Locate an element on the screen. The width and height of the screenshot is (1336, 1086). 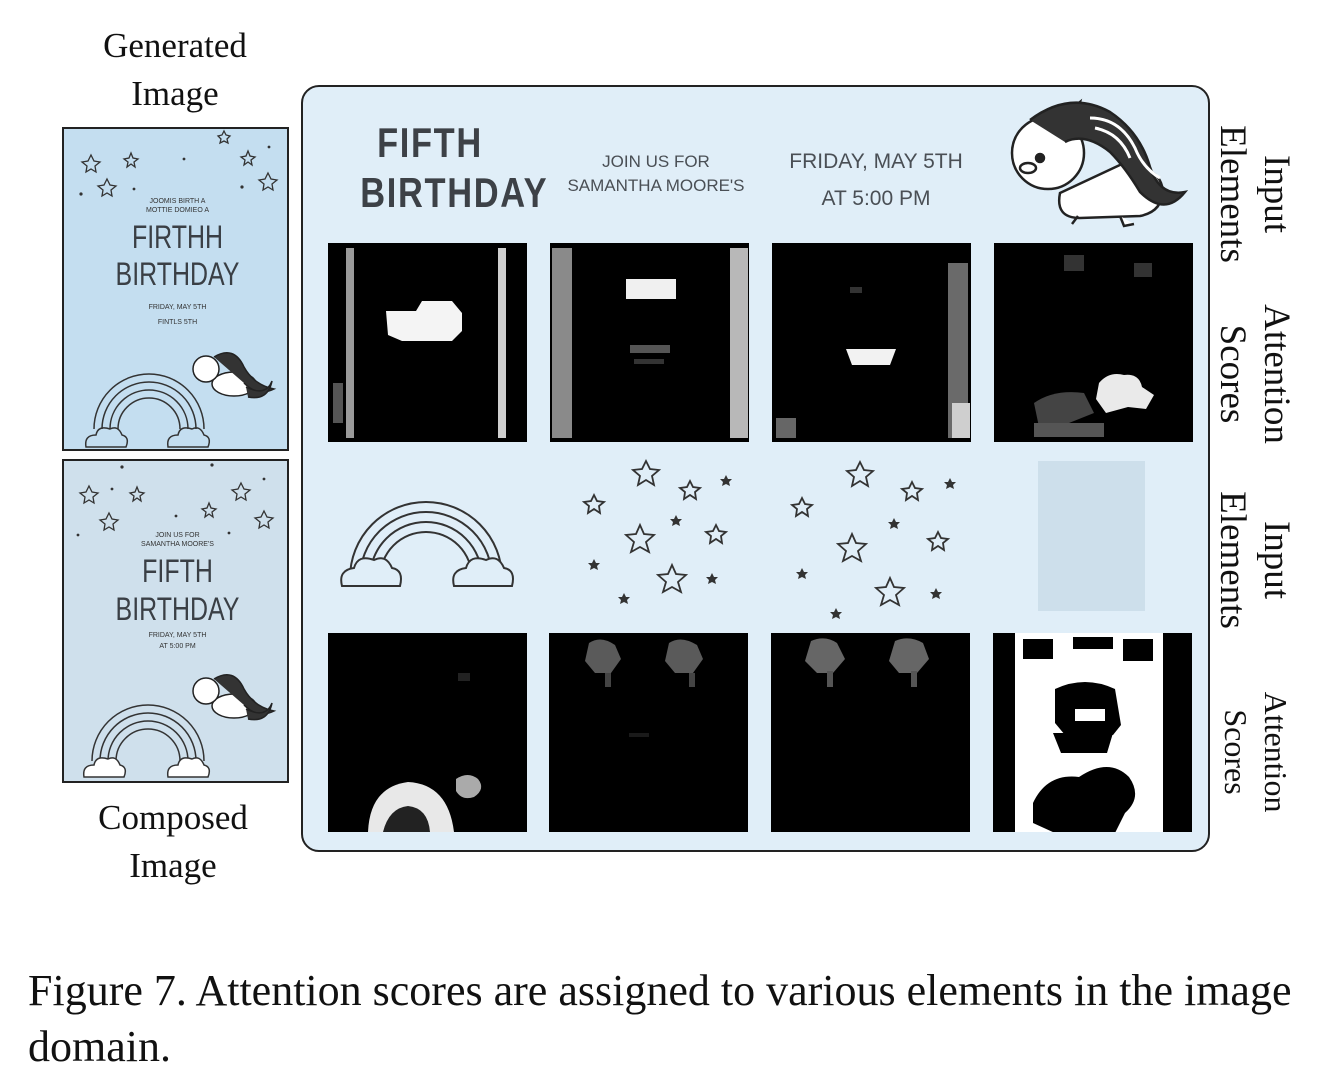
join-line-2: SAMANTHA MOORE'S is located at coordinates (656, 185).